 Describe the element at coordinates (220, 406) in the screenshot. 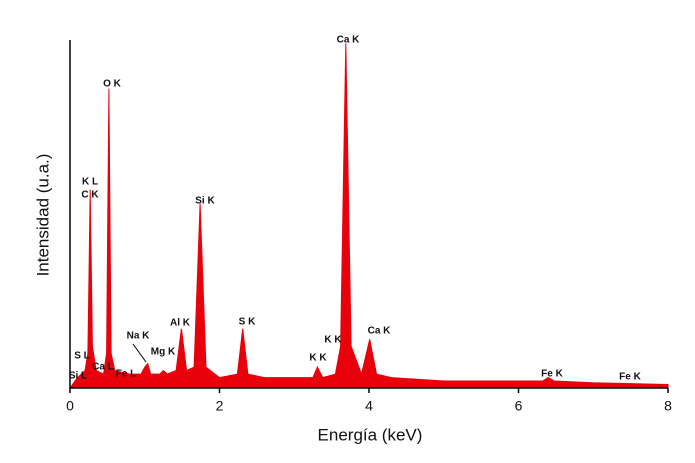

I see `x-tick-label: 2` at that location.